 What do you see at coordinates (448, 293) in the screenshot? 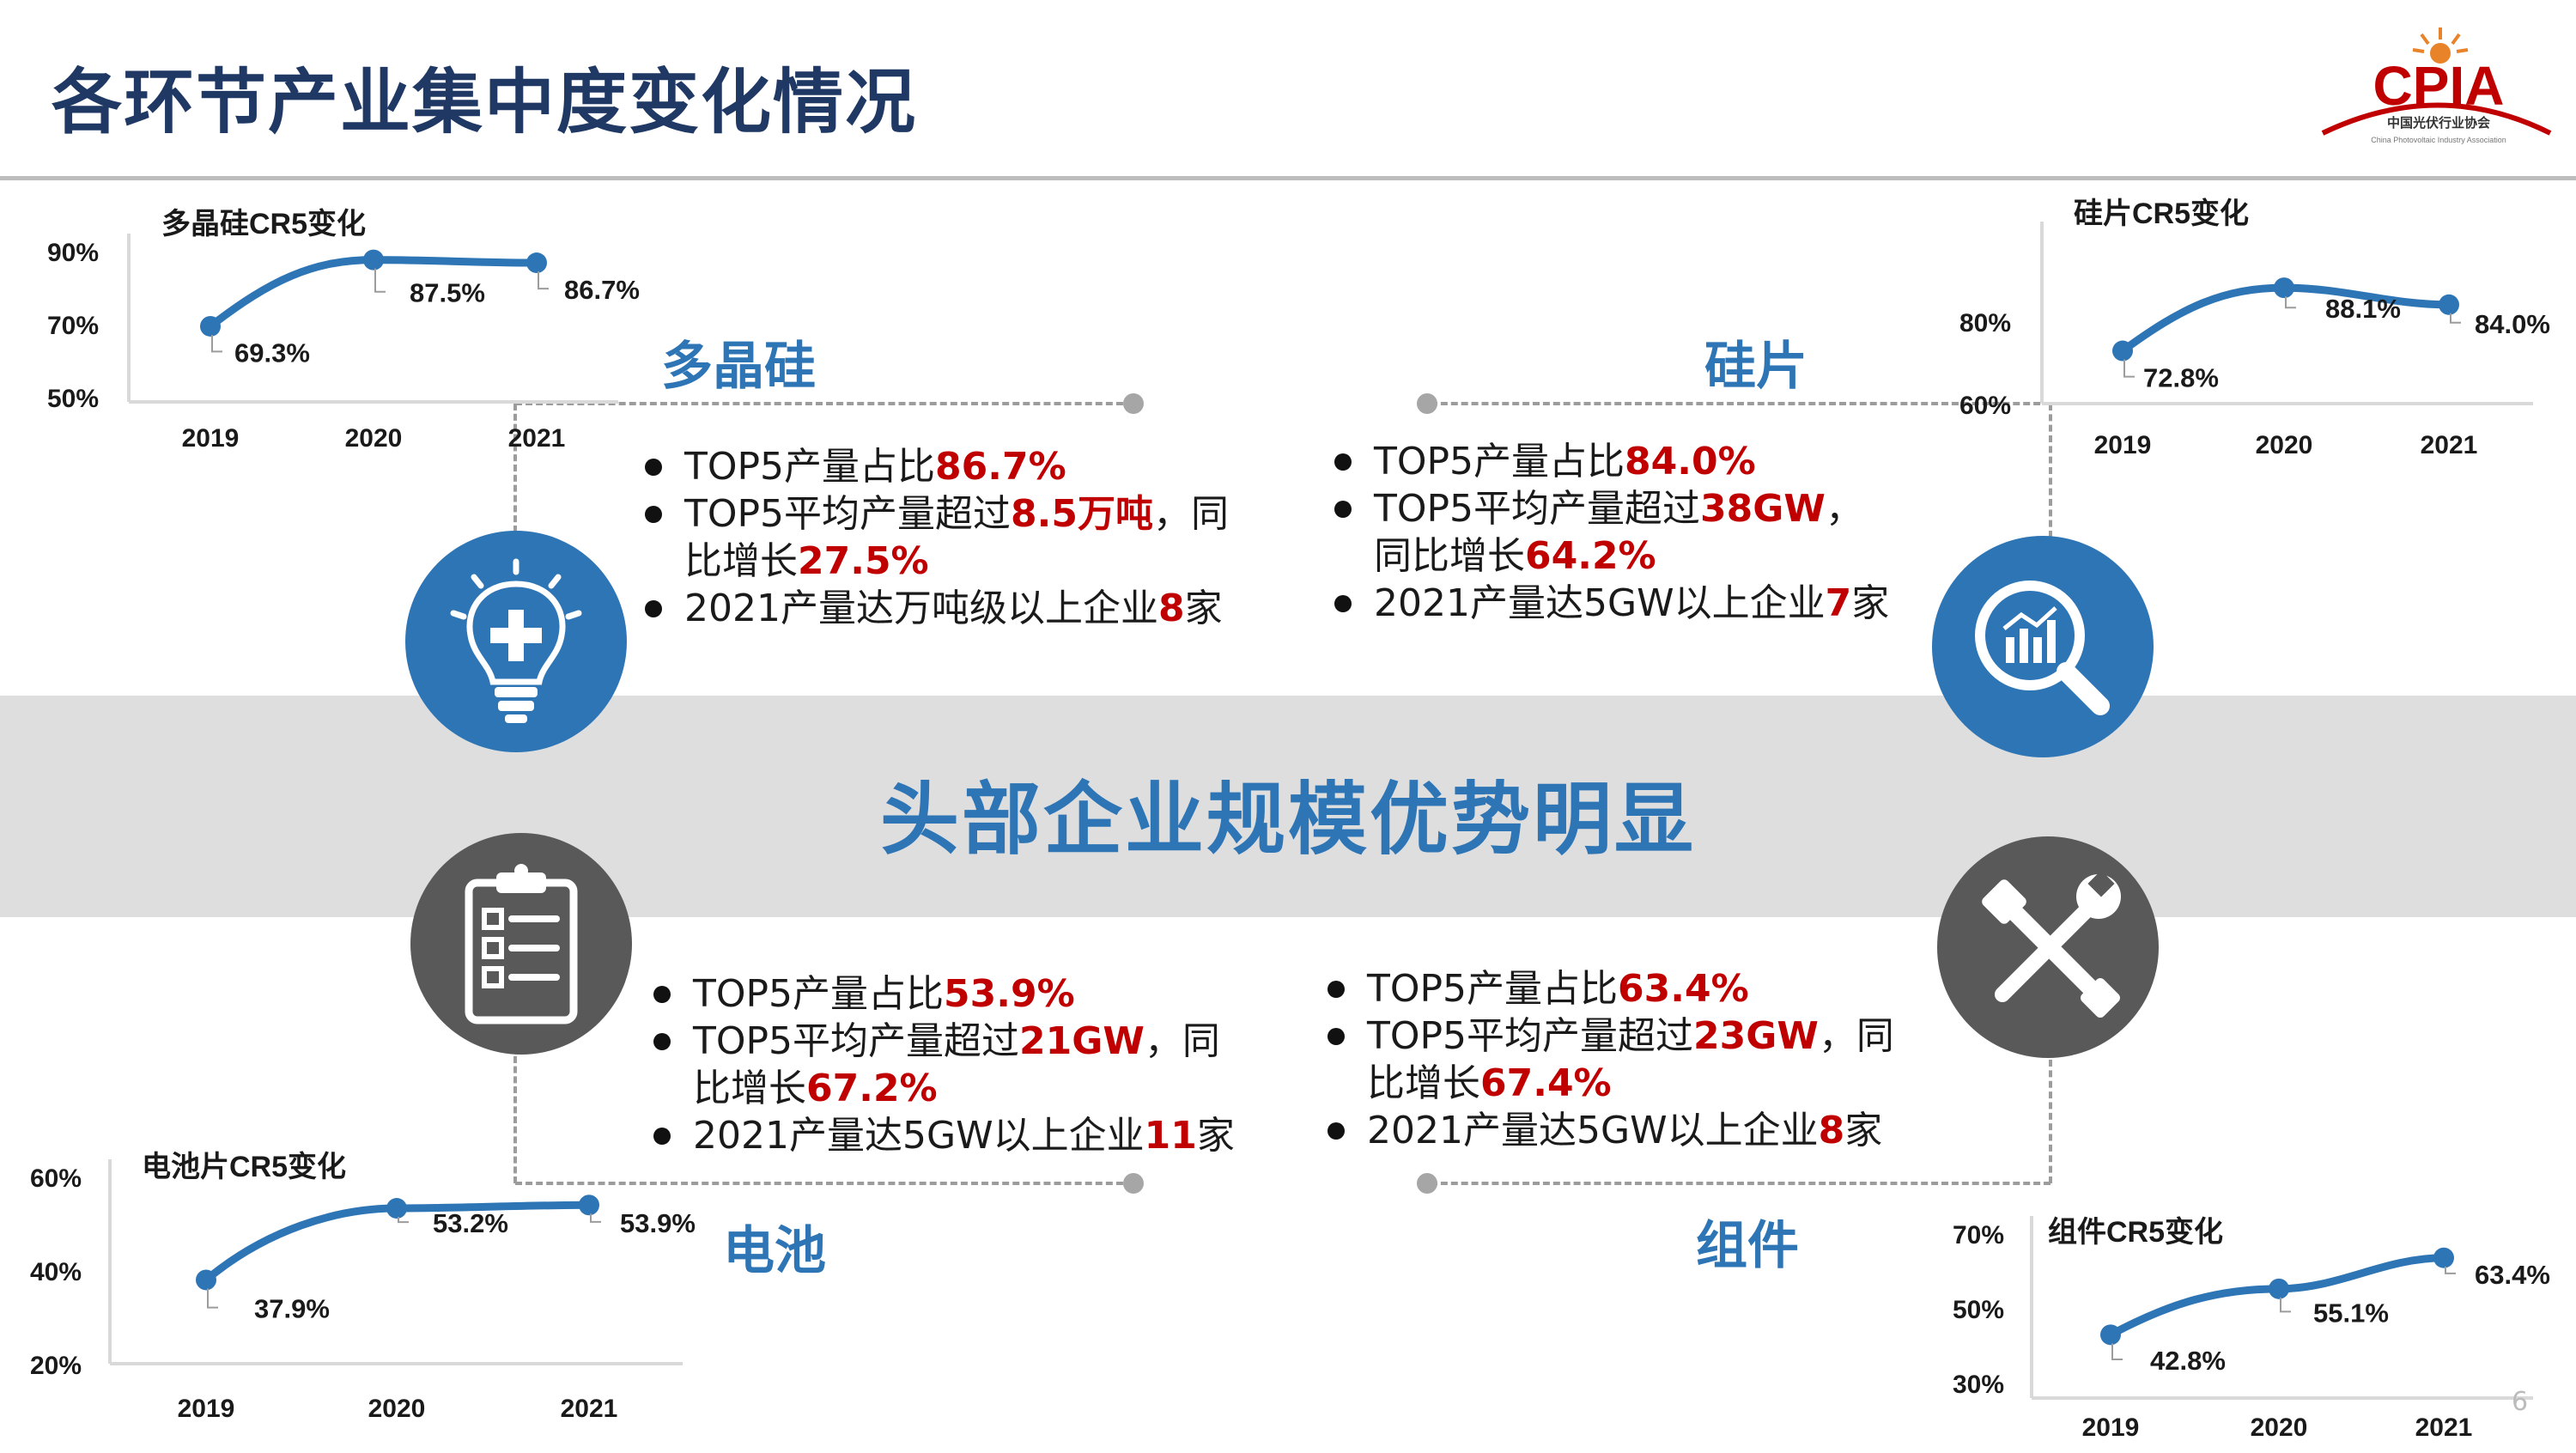
I see `data-label: 87.5%` at bounding box center [448, 293].